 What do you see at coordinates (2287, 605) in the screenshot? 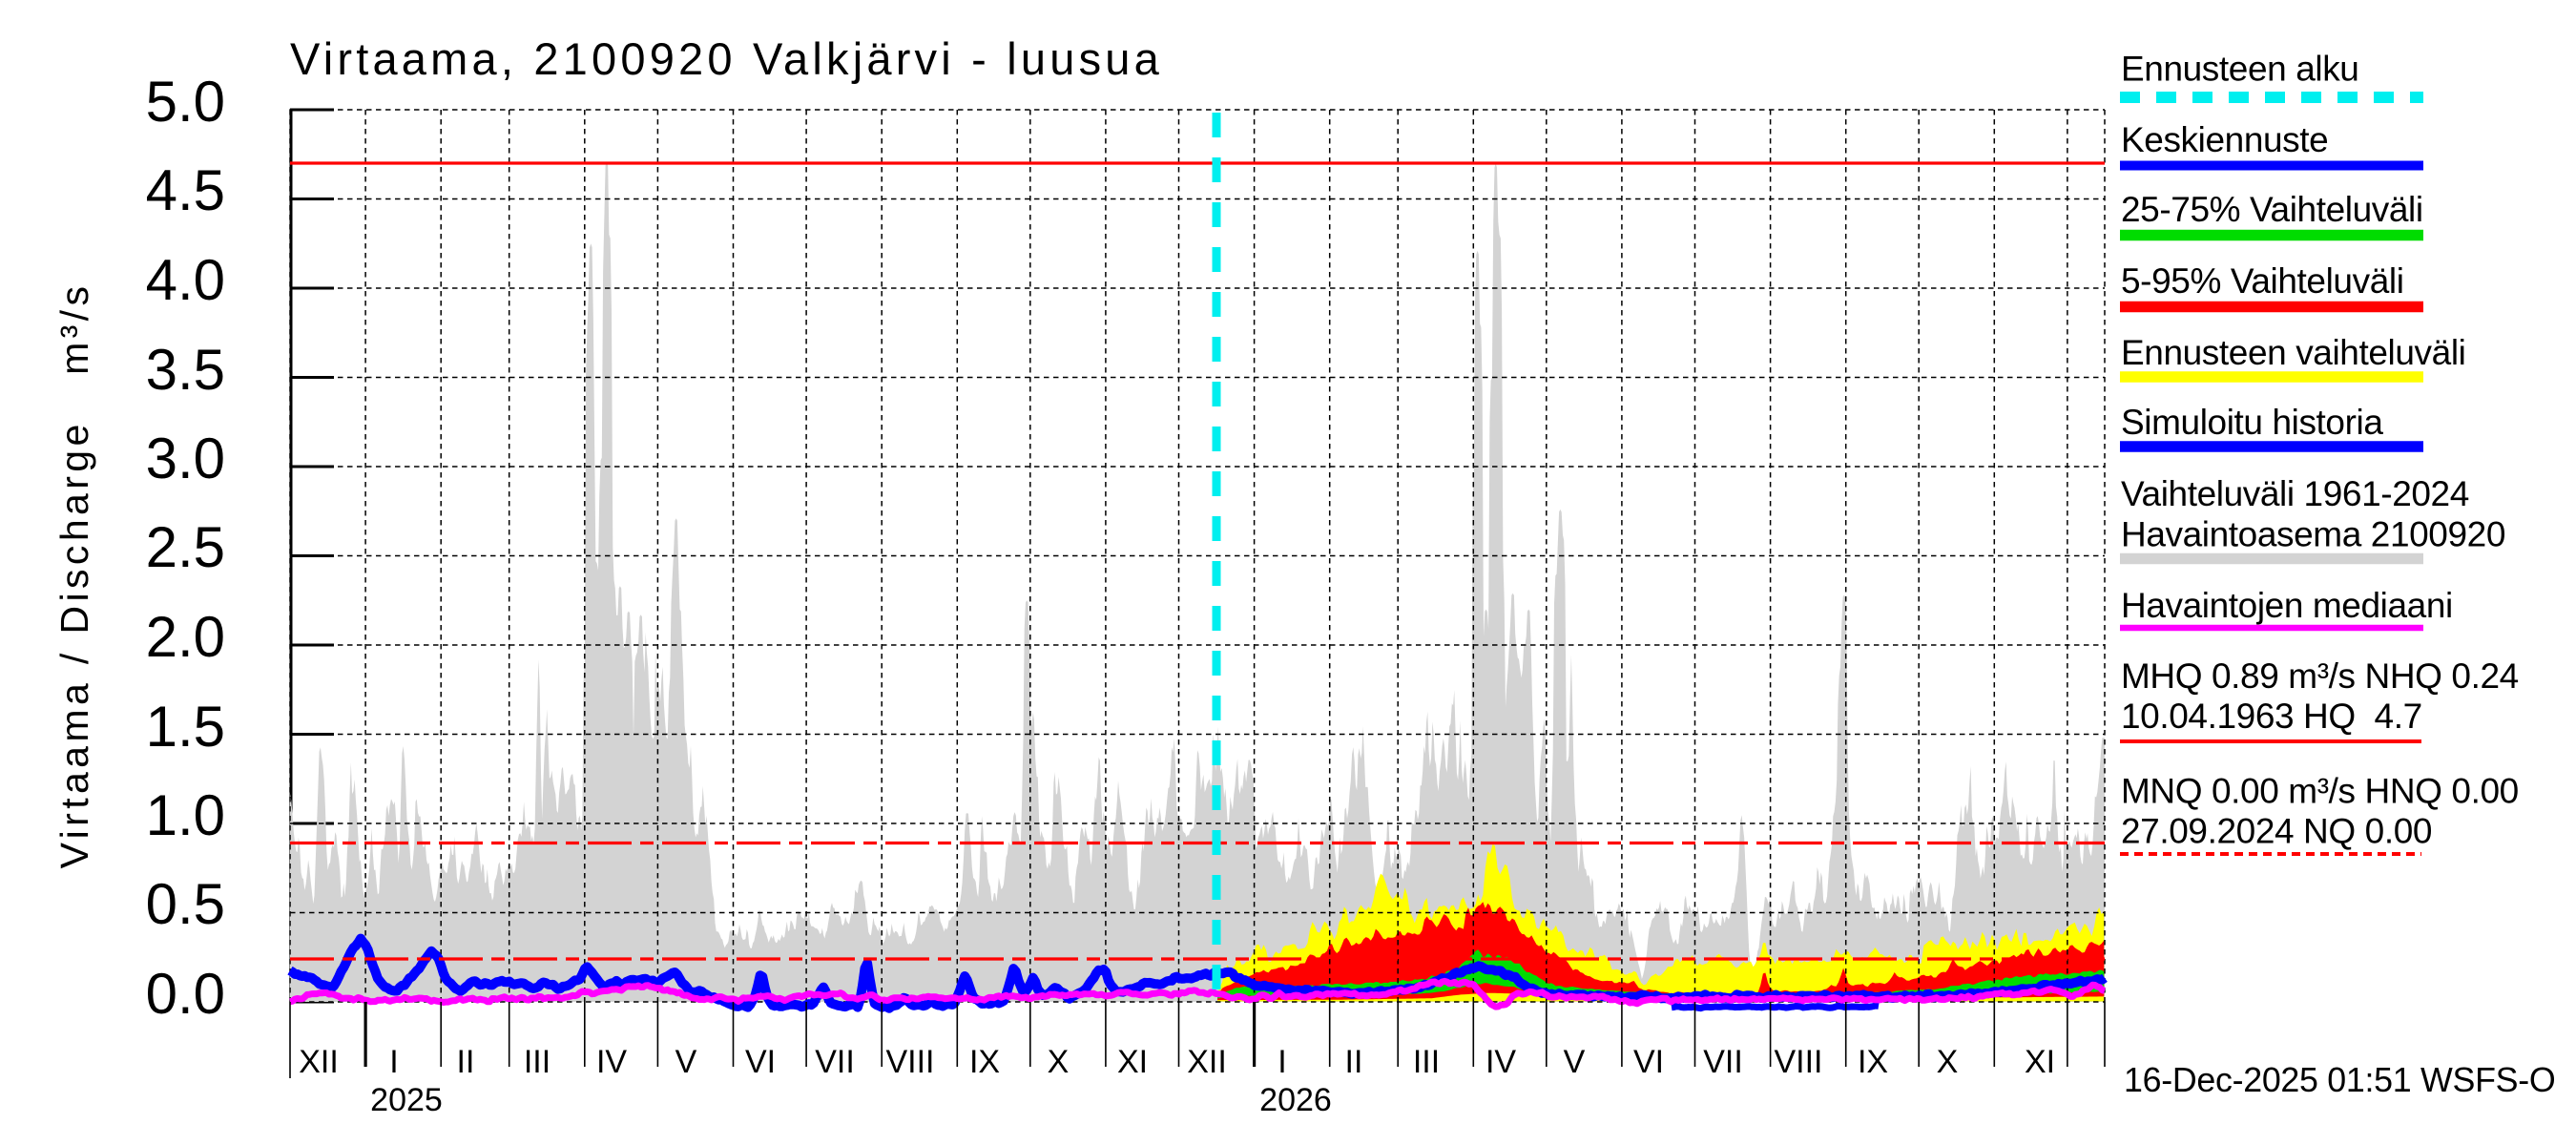
I see `svg-text: Havaintojen mediaani` at bounding box center [2287, 605].